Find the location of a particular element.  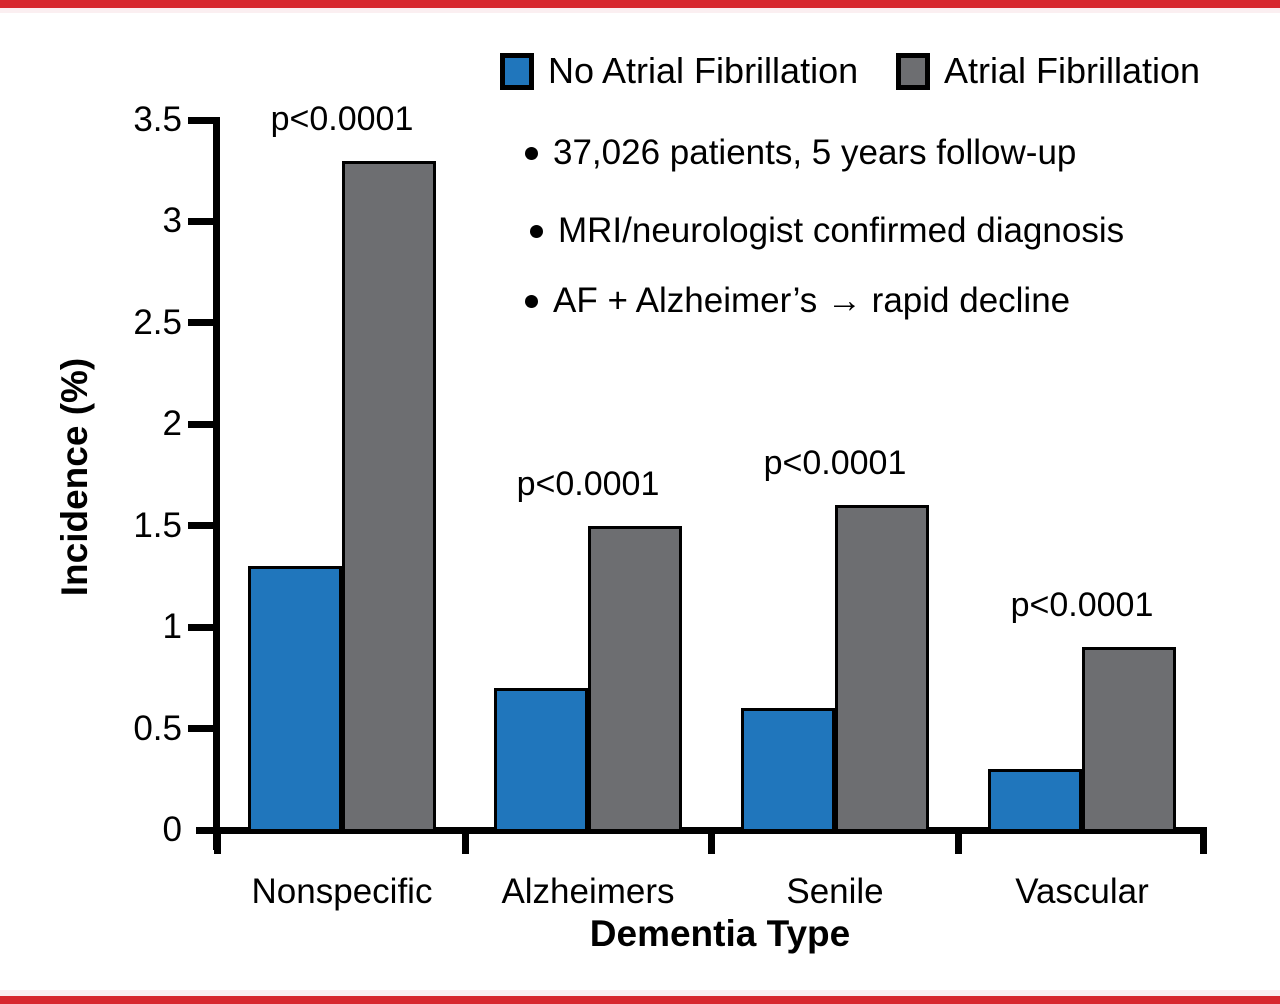

top-border-glow is located at coordinates (640, 10).